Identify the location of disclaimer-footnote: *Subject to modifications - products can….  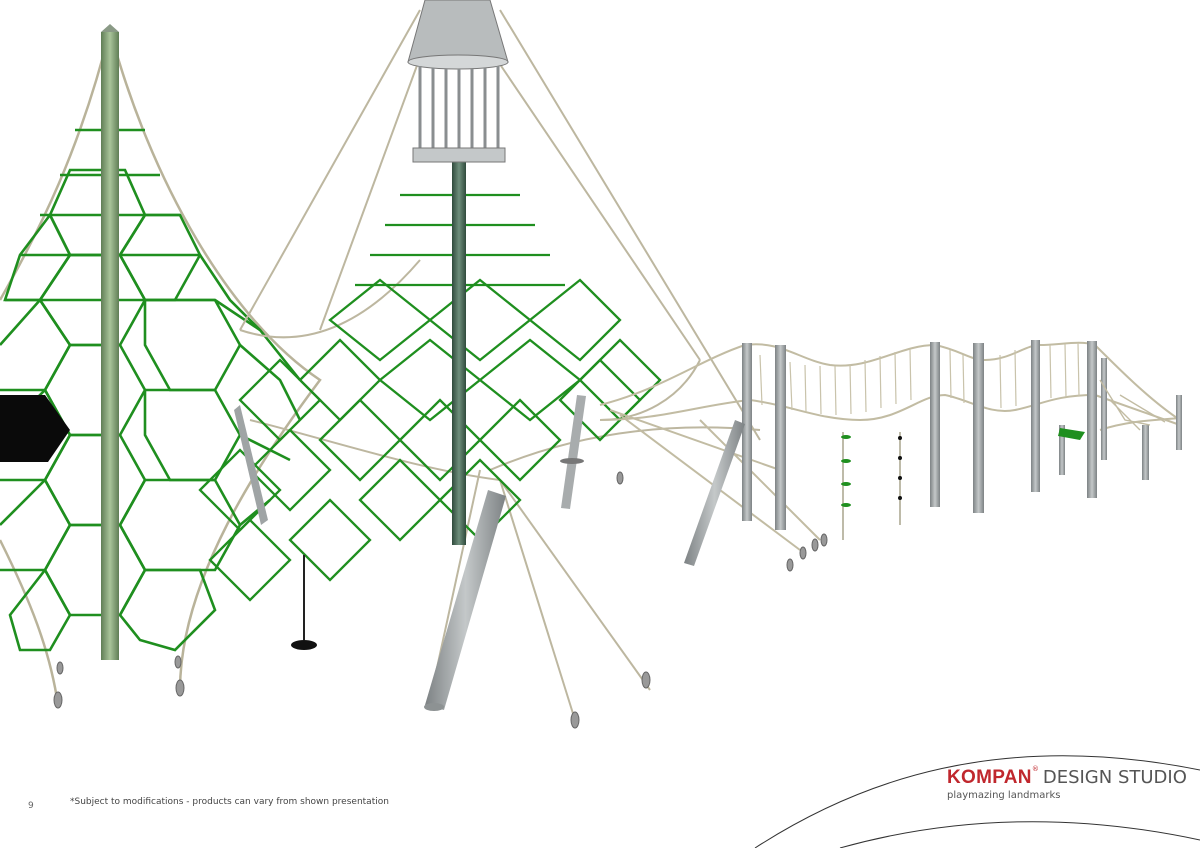
(229, 802).